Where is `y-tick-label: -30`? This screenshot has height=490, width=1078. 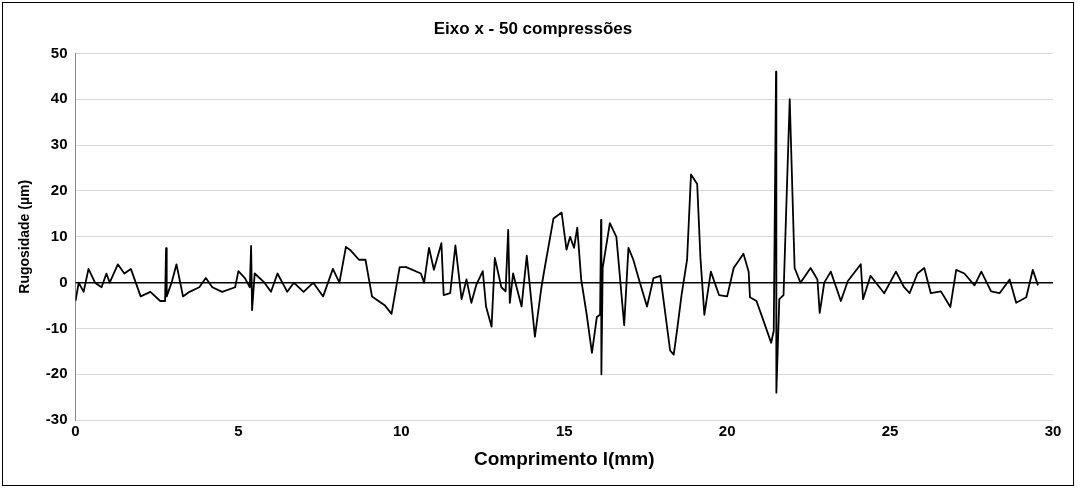 y-tick-label: -30 is located at coordinates (56, 419).